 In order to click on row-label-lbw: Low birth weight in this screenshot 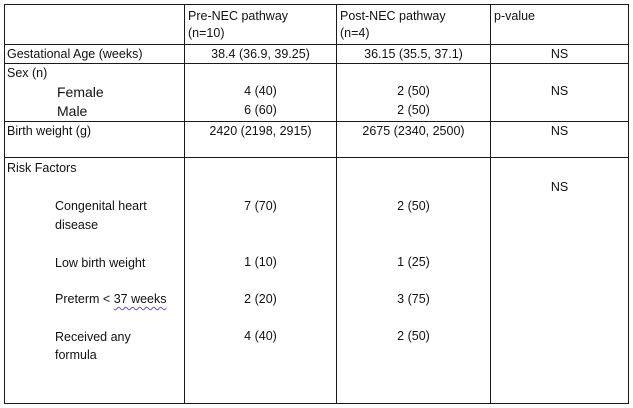, I will do `click(100, 263)`.